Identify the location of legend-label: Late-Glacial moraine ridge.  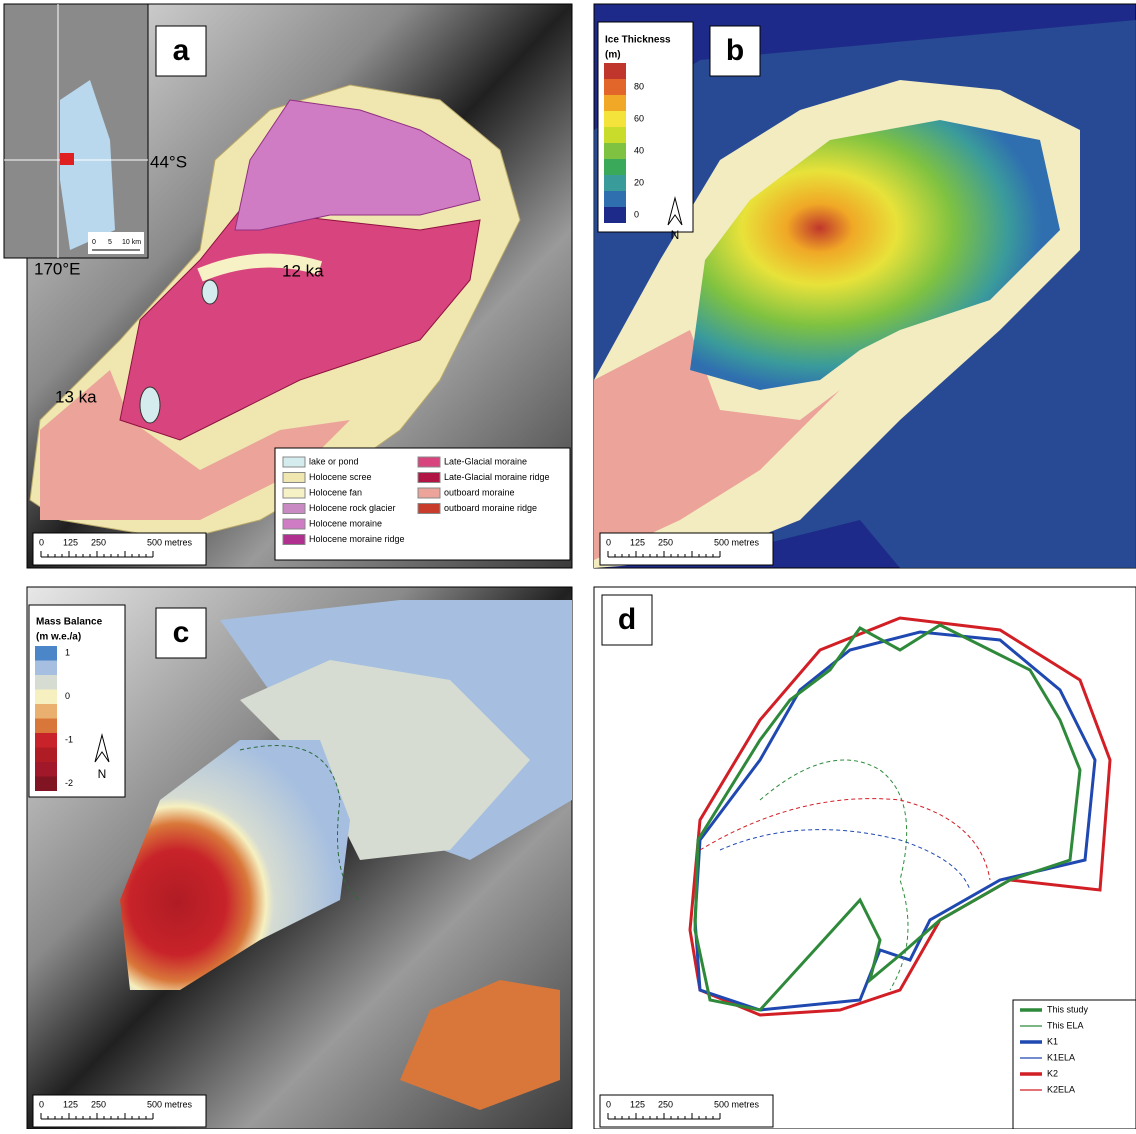
(497, 477).